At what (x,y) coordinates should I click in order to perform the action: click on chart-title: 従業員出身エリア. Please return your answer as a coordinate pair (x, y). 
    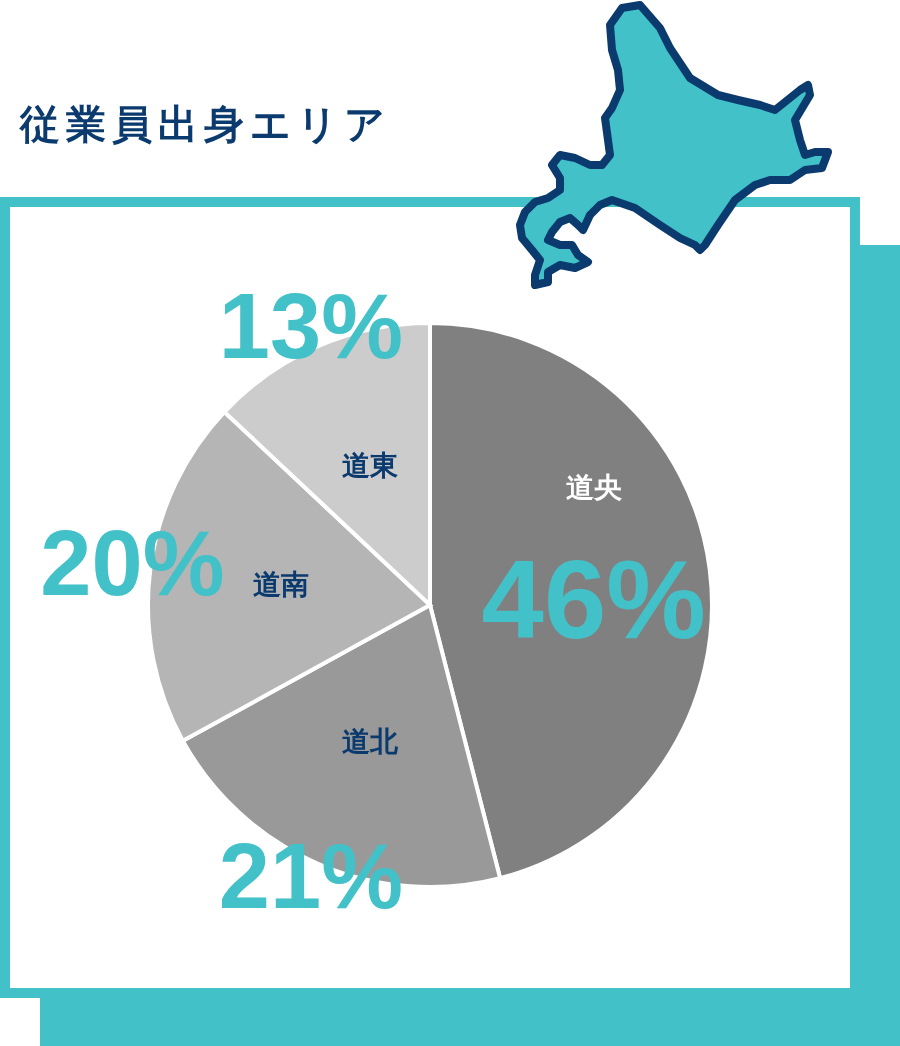
    Looking at the image, I should click on (205, 124).